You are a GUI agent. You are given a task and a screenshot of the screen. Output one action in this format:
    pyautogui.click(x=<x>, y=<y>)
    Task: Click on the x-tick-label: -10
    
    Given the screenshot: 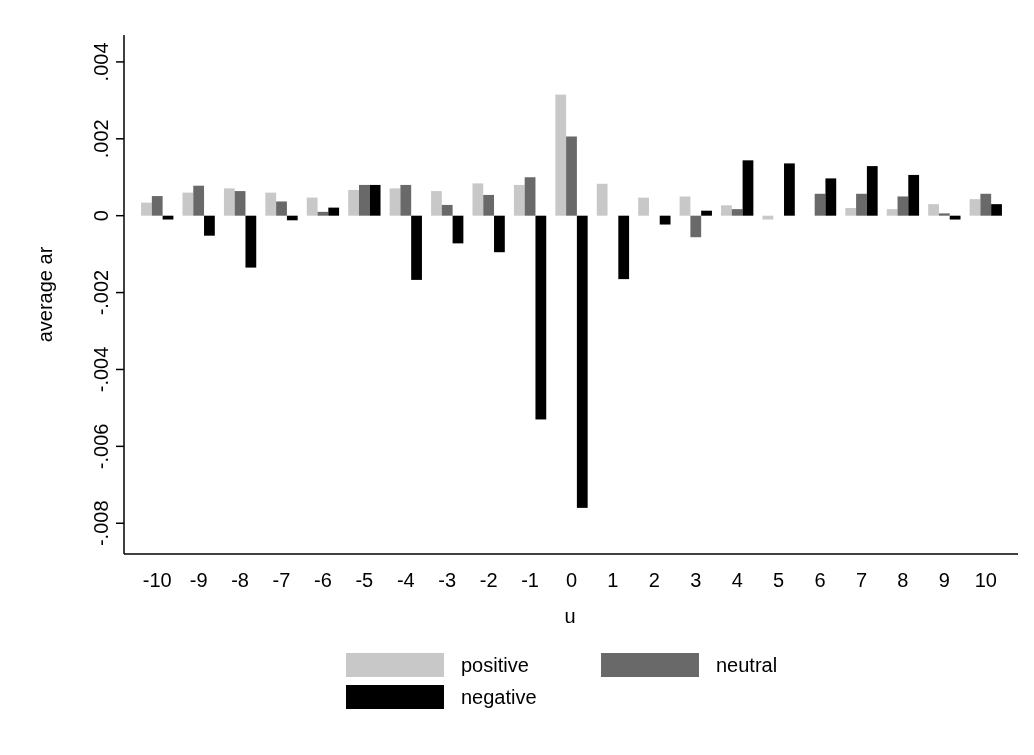 What is the action you would take?
    pyautogui.click(x=157, y=580)
    